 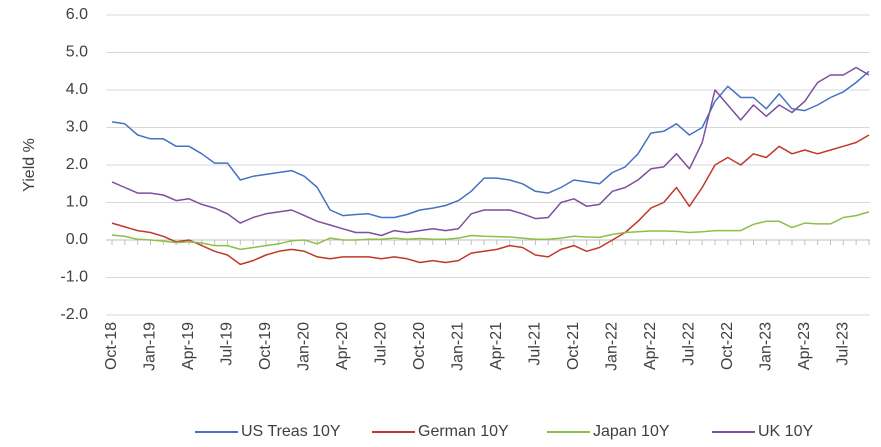 What do you see at coordinates (650, 346) in the screenshot?
I see `x-tick-label: Apr-22` at bounding box center [650, 346].